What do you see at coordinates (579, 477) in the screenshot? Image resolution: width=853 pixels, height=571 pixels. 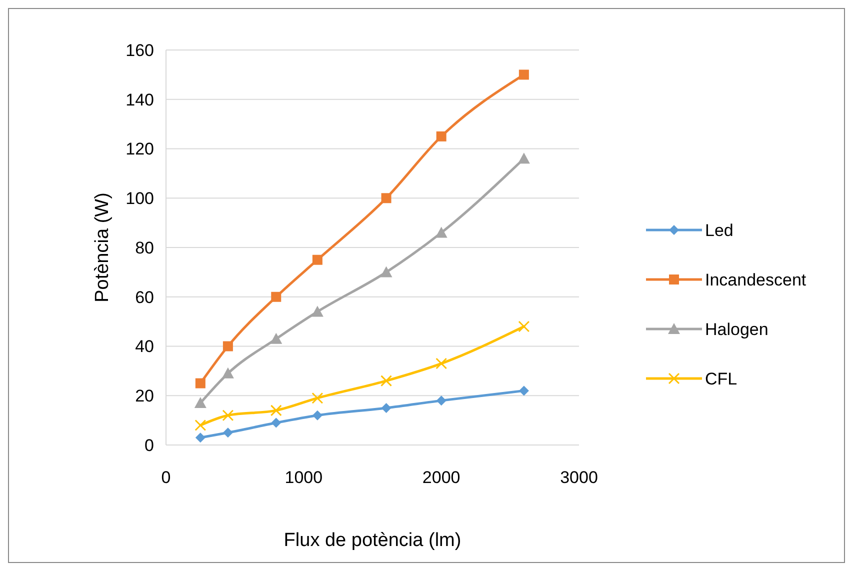 I see `x-tick-label: 3000` at bounding box center [579, 477].